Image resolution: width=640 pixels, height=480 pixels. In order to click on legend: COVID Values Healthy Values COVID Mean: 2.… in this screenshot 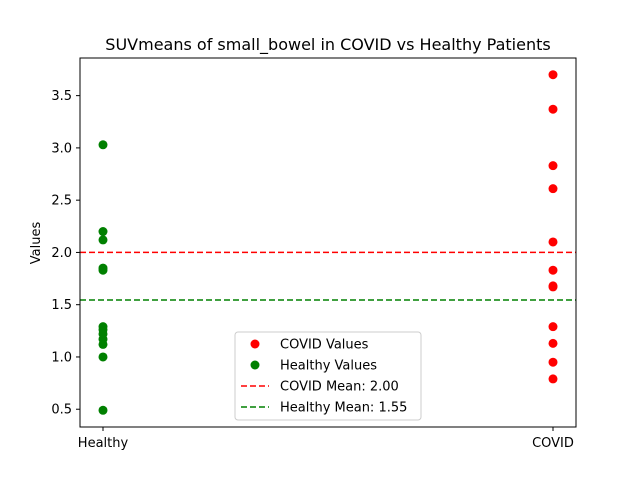, I will do `click(328, 376)`.